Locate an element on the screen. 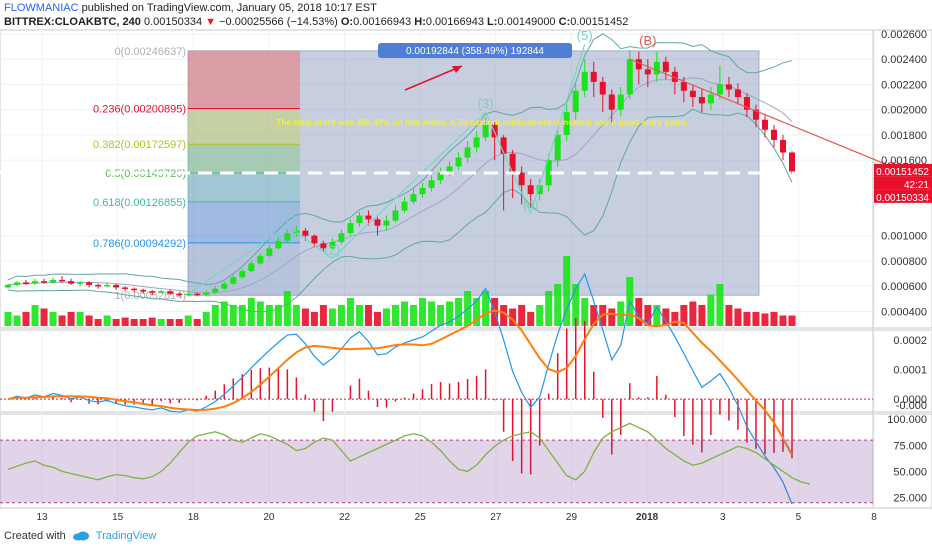 The height and width of the screenshot is (550, 932). rsi-band is located at coordinates (436, 471).